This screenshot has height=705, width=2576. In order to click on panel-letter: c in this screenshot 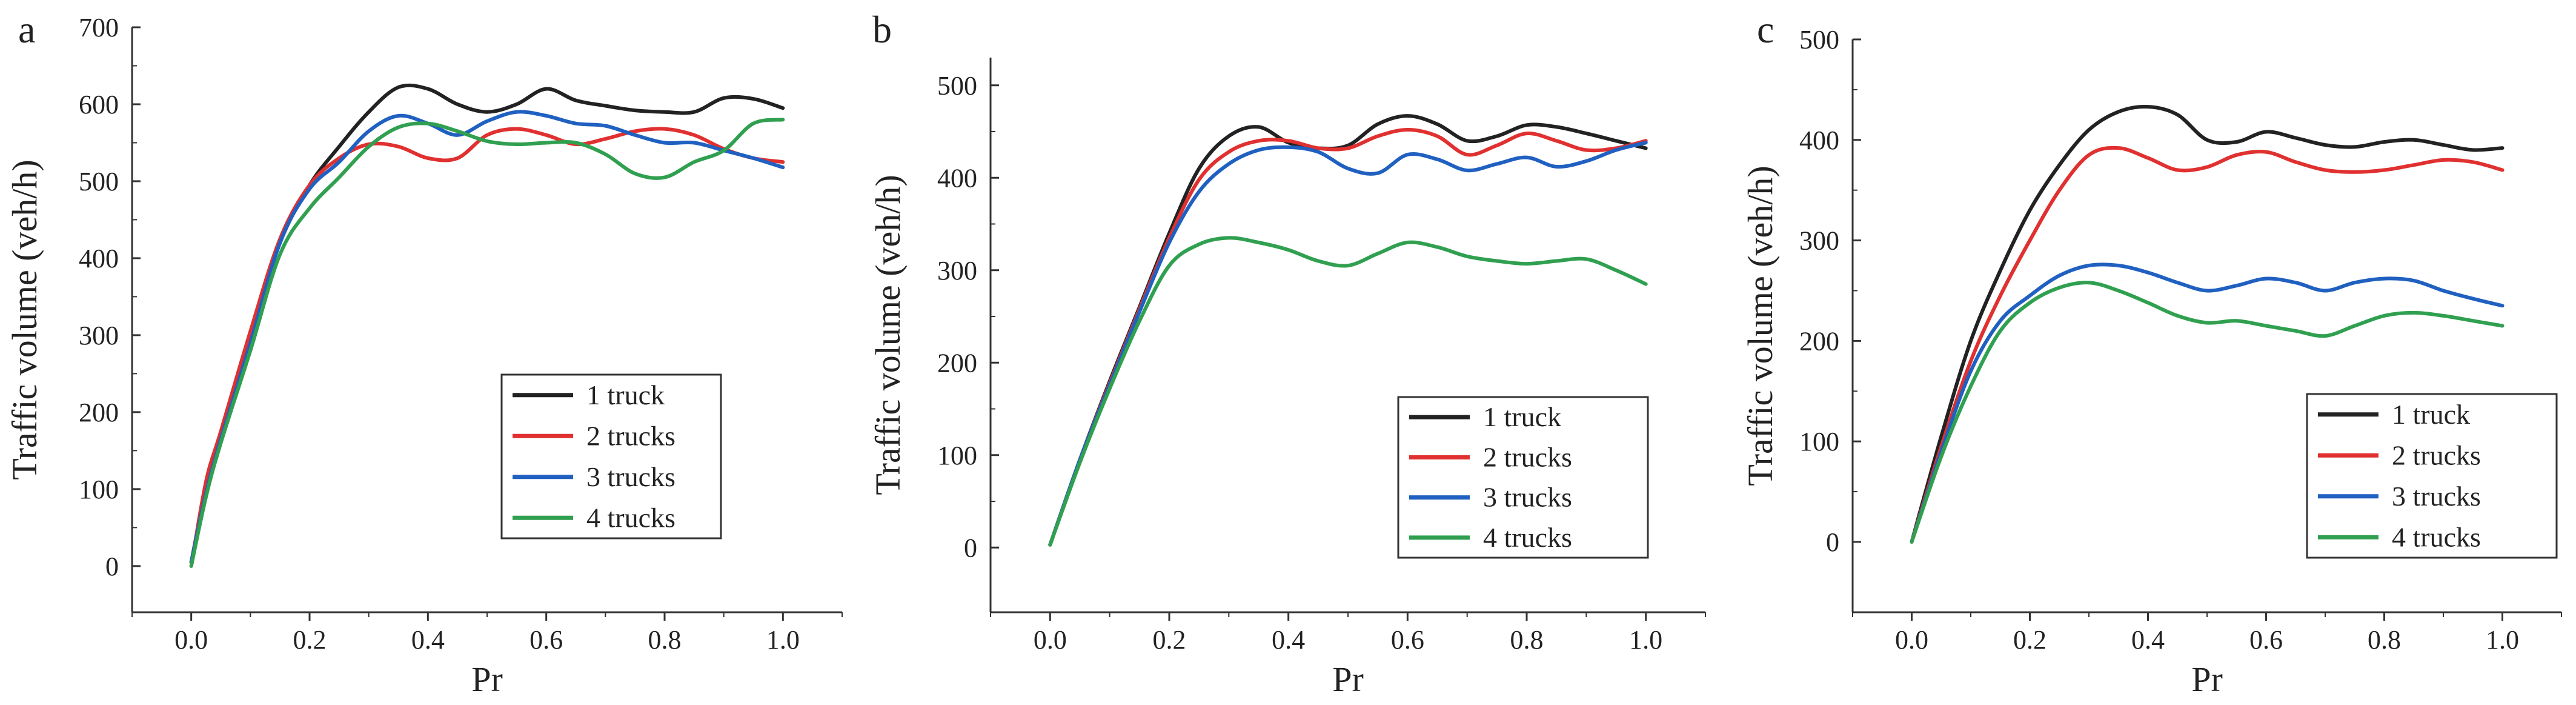, I will do `click(1765, 29)`.